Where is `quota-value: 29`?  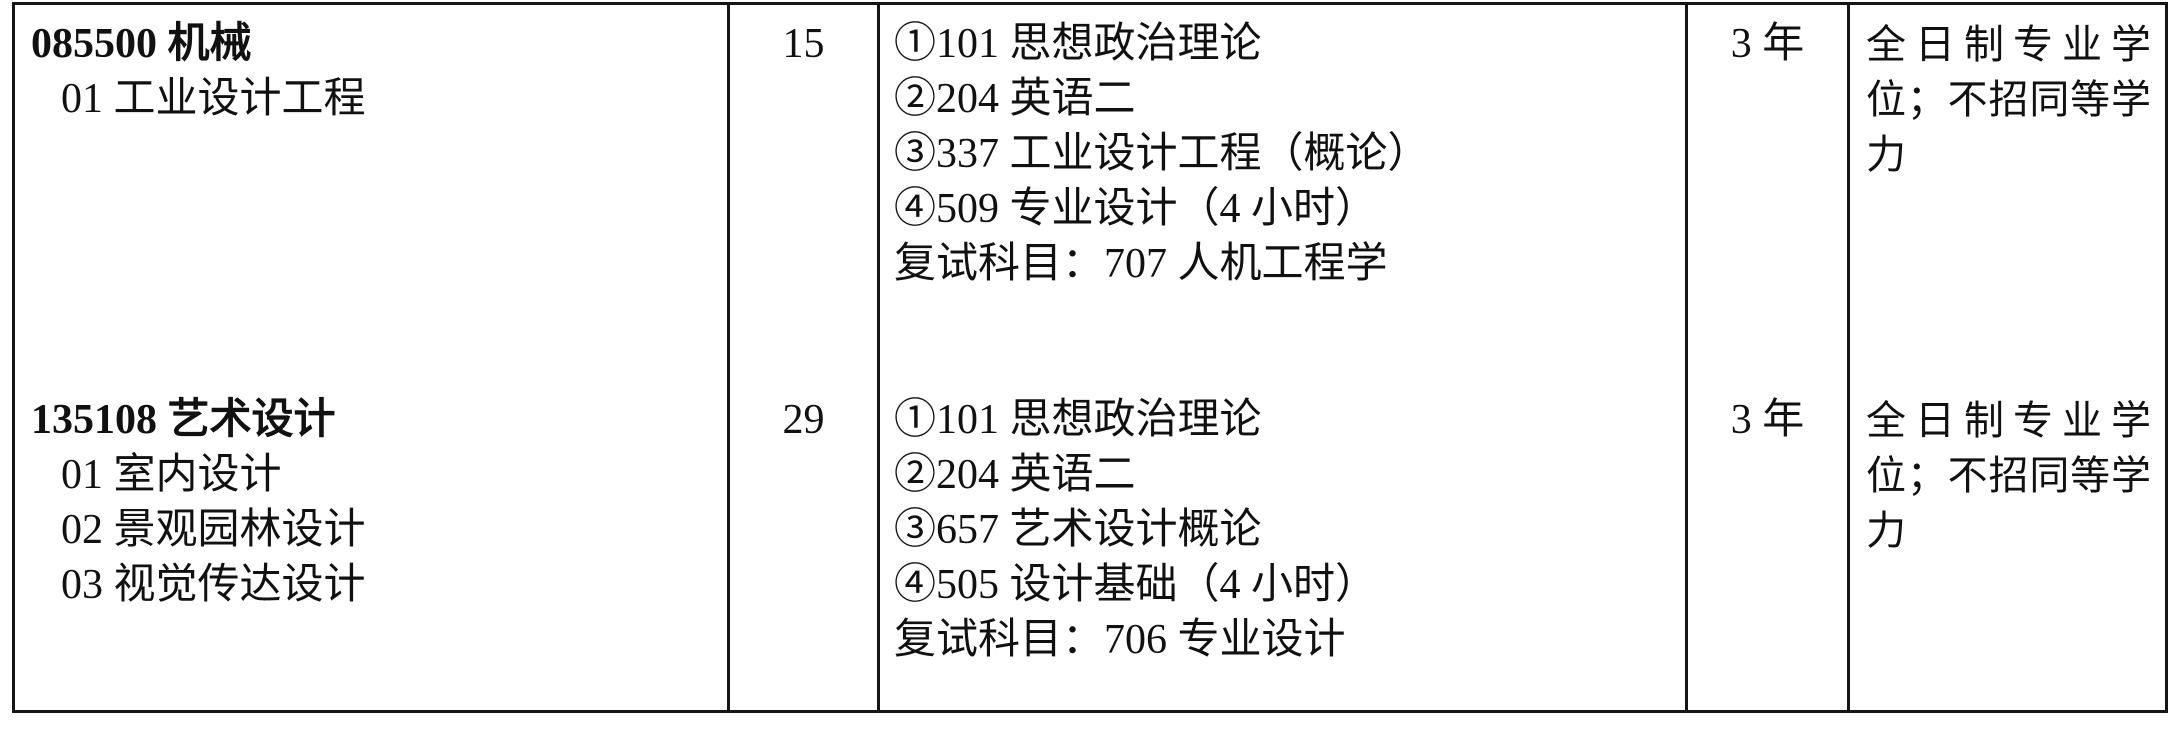 quota-value: 29 is located at coordinates (803, 420).